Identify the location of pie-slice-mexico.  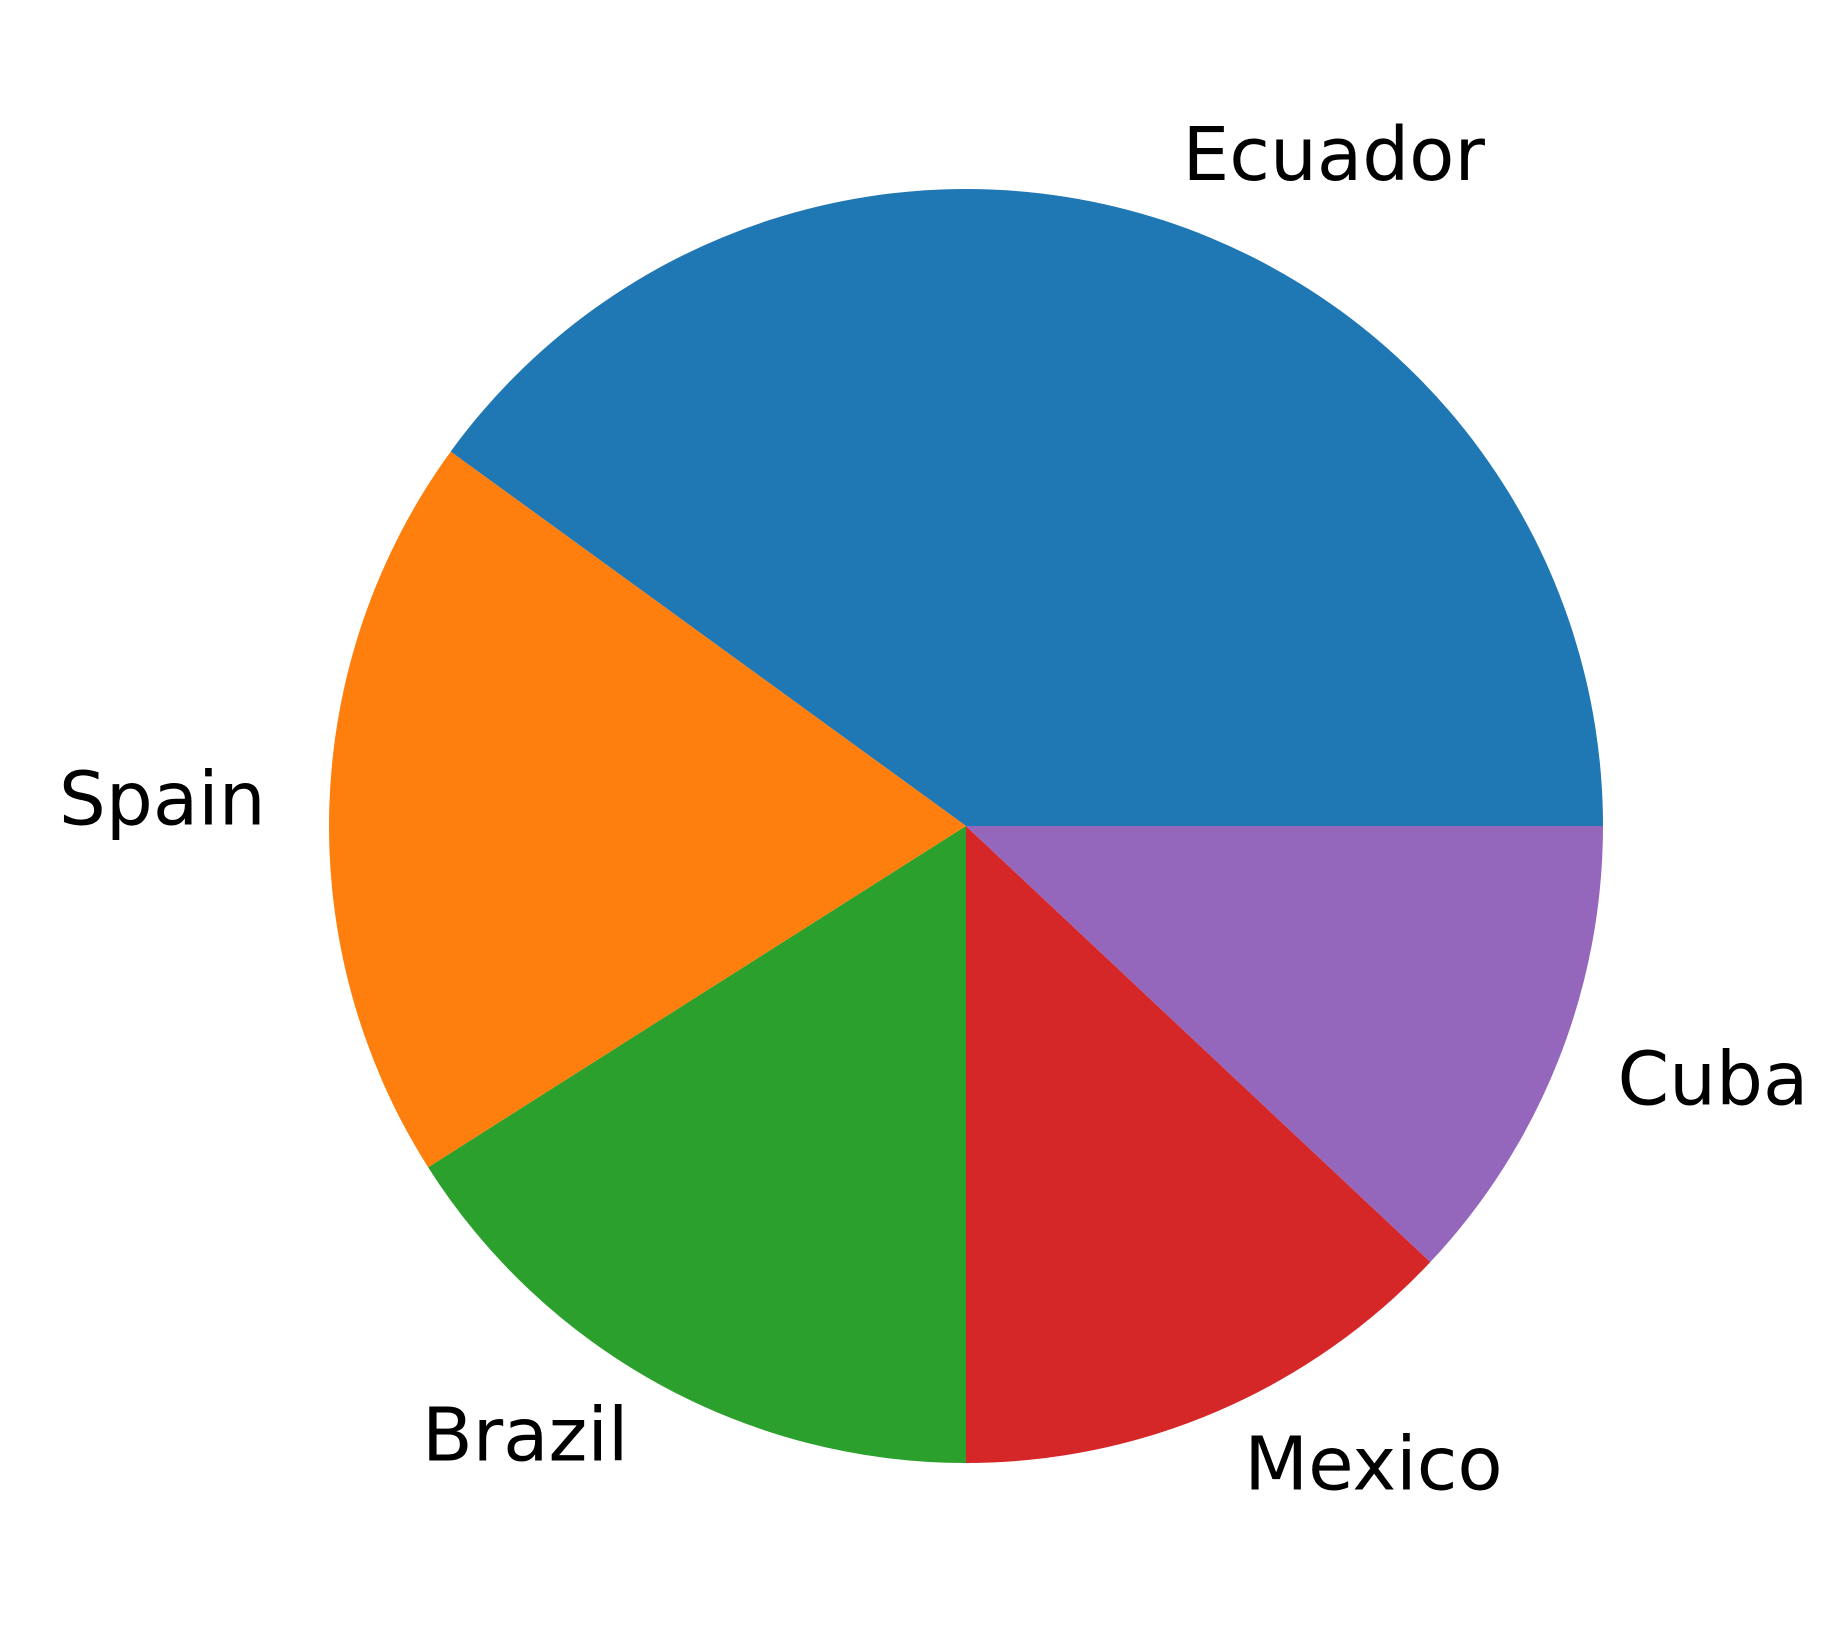
(1198, 1144).